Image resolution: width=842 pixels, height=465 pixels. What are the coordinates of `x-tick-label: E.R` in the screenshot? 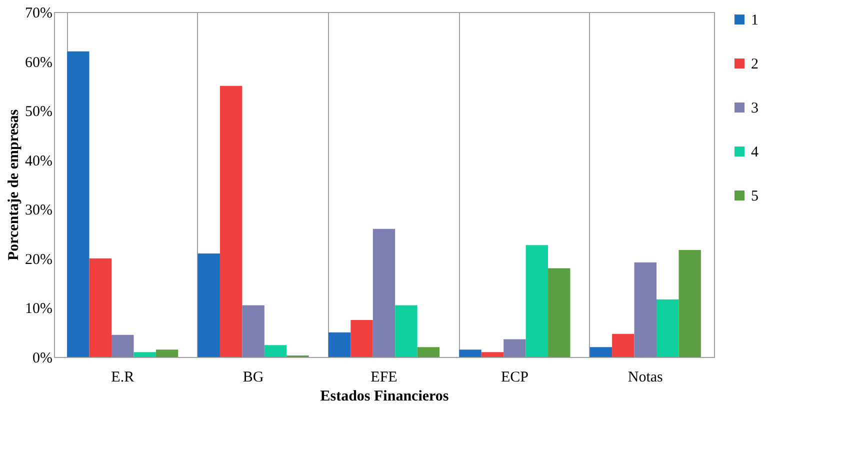 It's located at (122, 378).